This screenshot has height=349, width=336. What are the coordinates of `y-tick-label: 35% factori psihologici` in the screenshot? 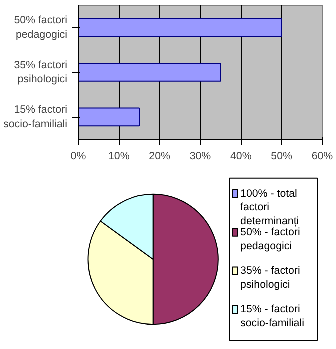 It's located at (41, 72).